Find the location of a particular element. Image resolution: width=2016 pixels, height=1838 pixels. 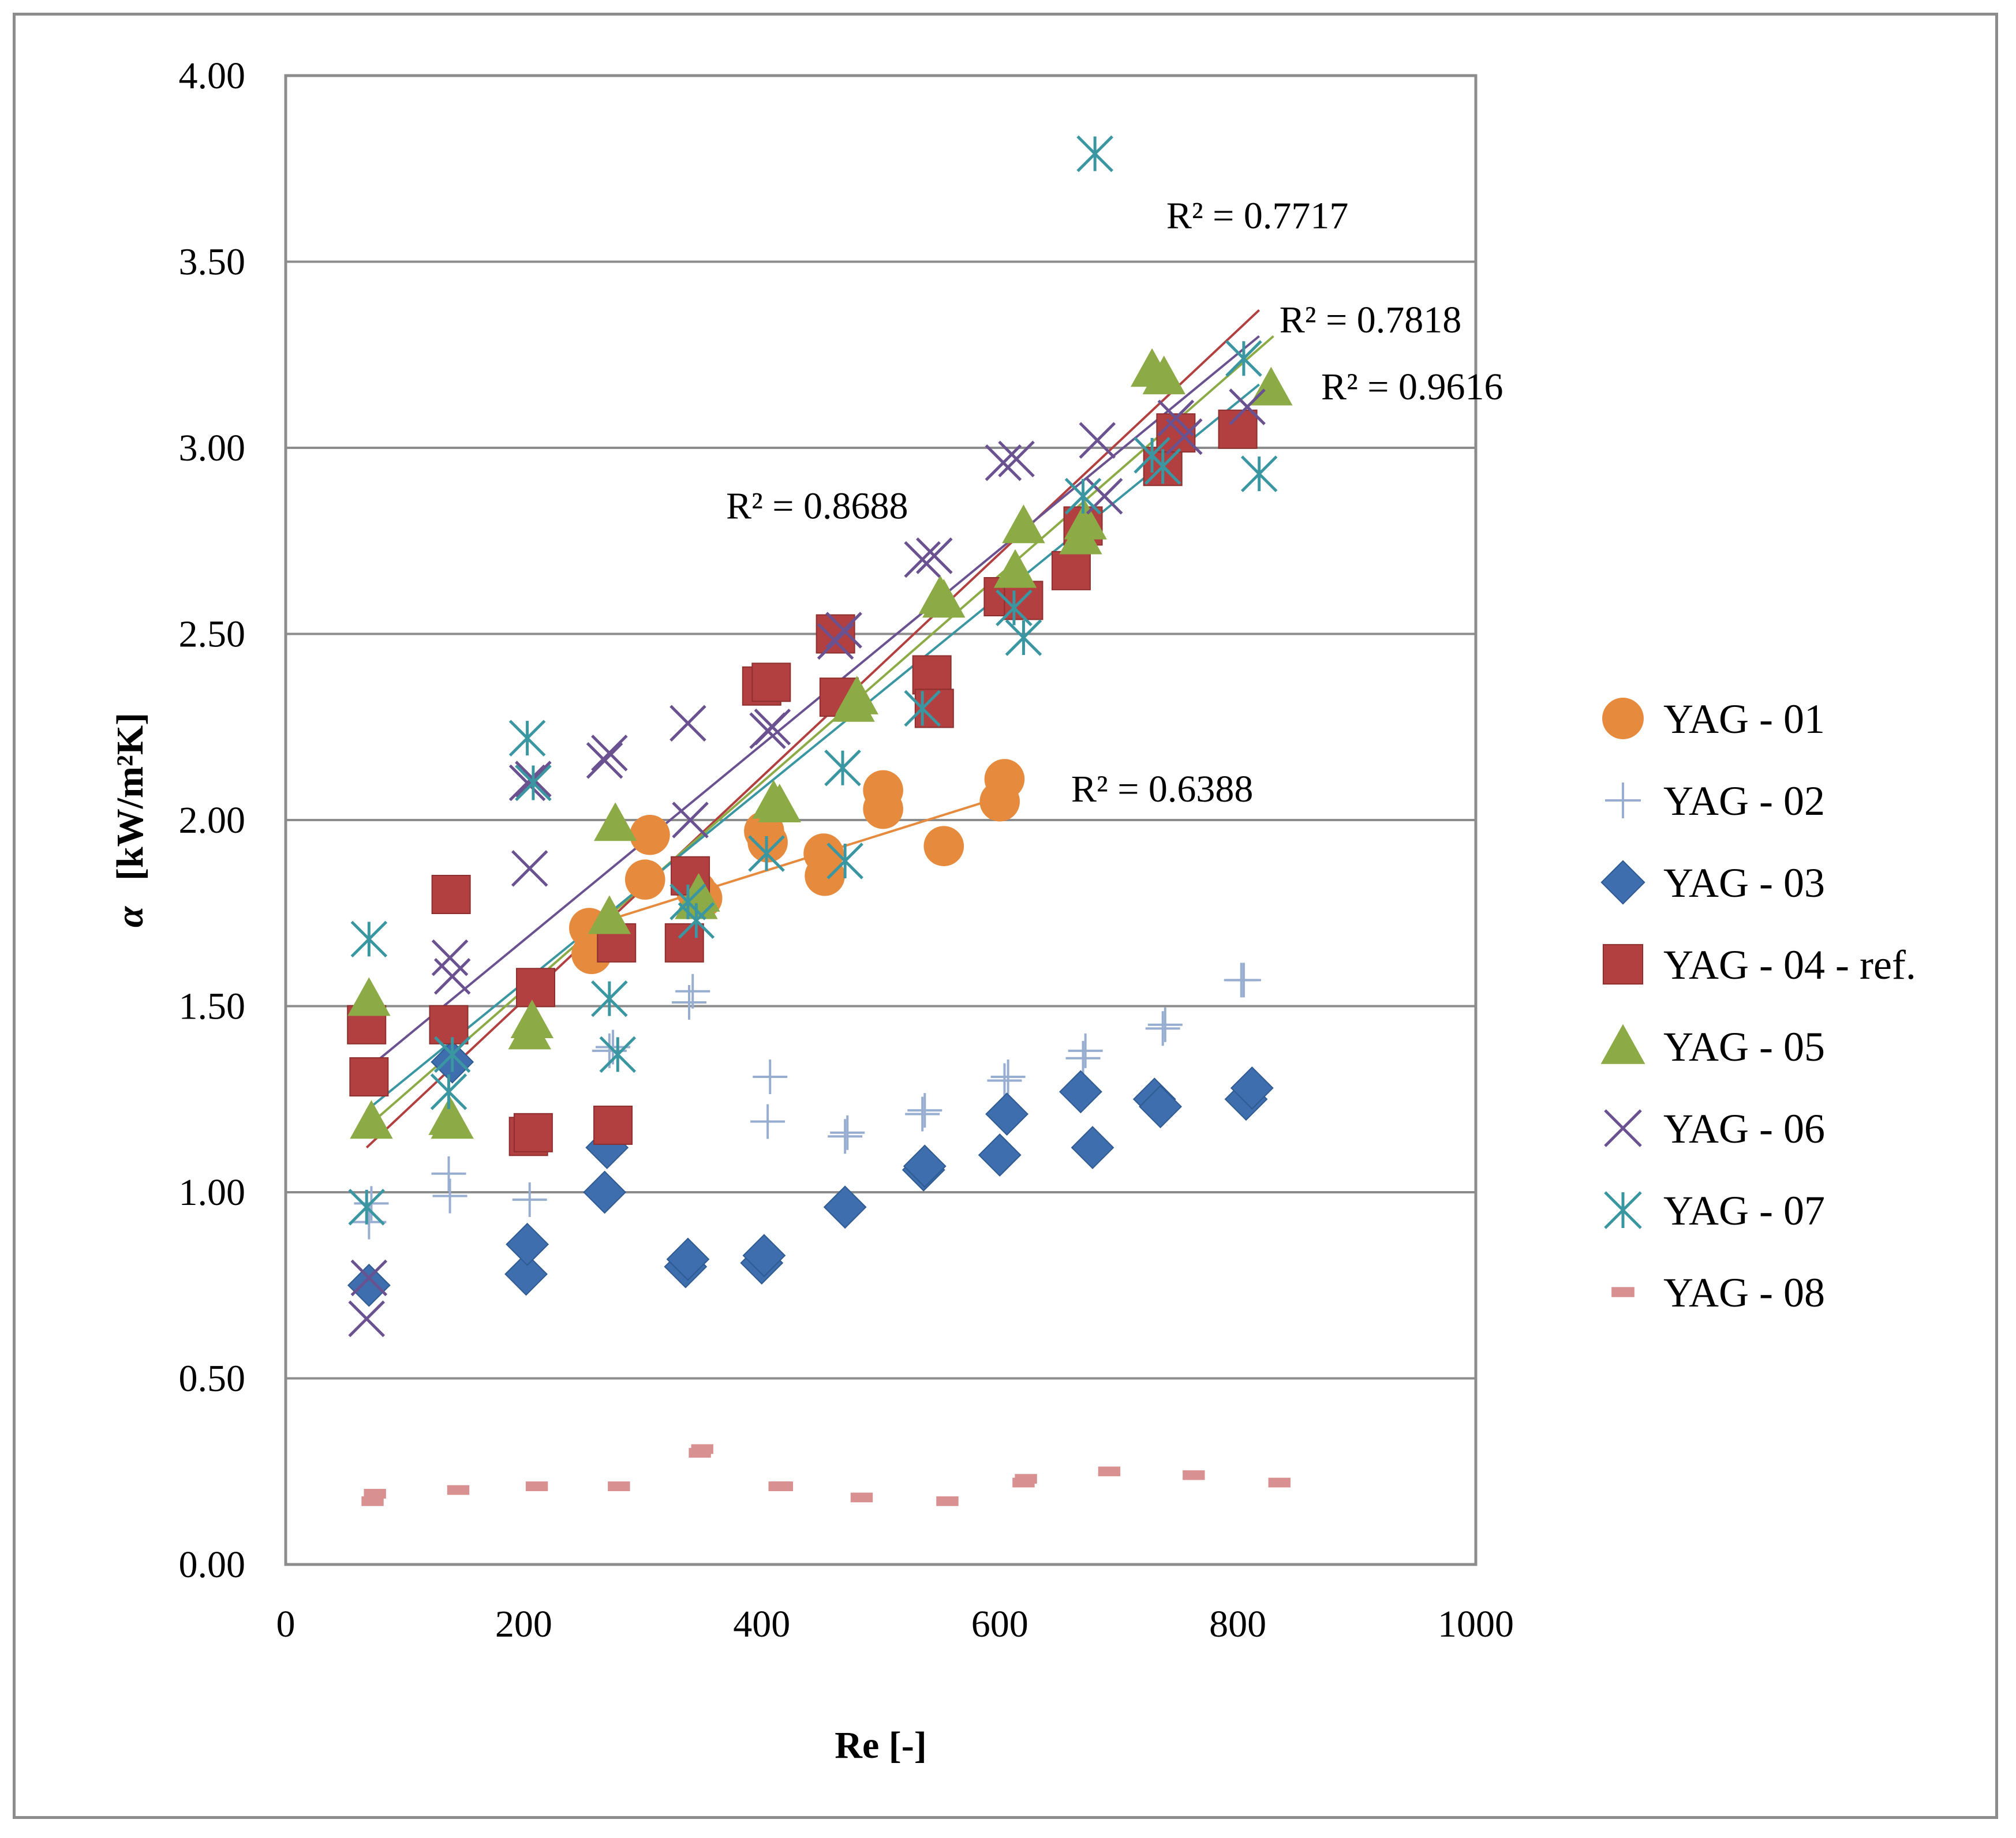

y-tick-label: 0.50 is located at coordinates (212, 1379).